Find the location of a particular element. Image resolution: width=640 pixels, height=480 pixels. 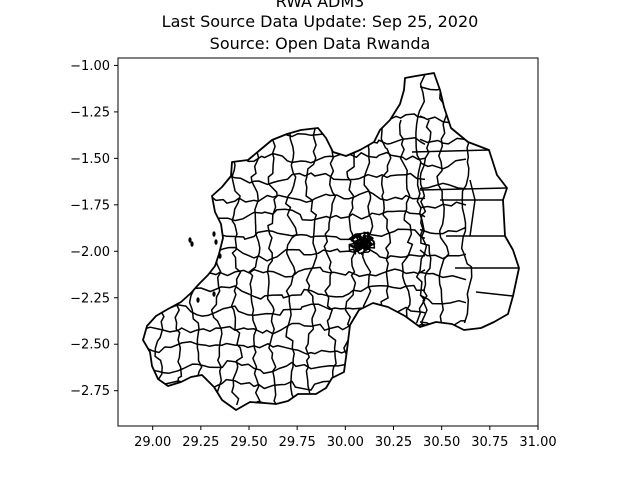

map-source-line: Source: Open Data Rwanda is located at coordinates (320, 43).